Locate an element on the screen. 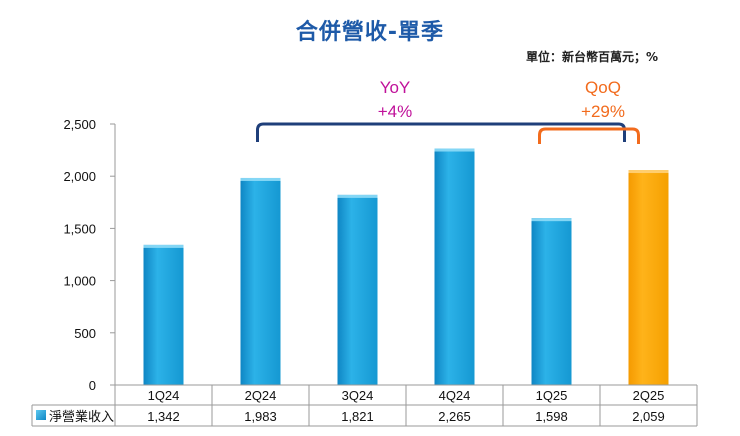  unit-label: 單位：新台幣百萬元；% is located at coordinates (591, 57).